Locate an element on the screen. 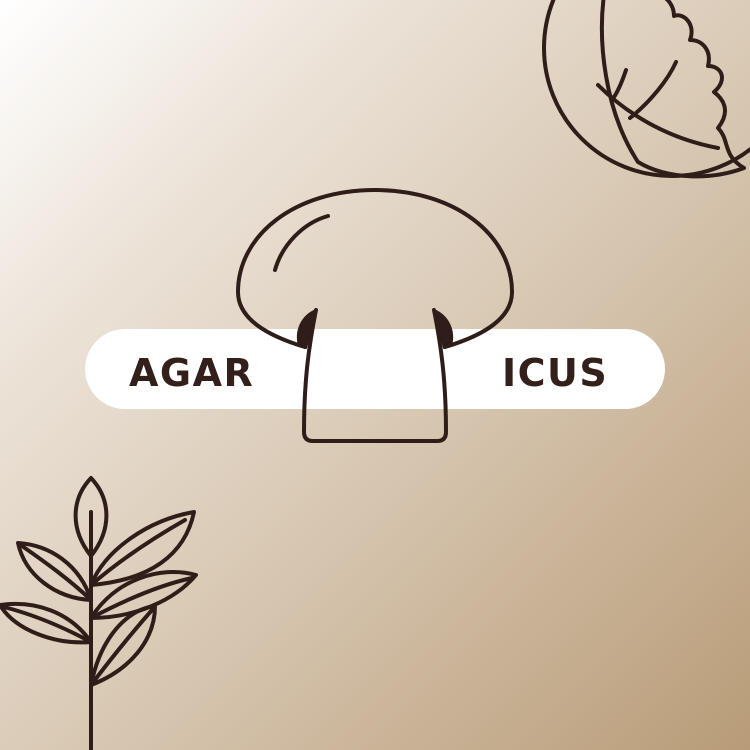 The height and width of the screenshot is (750, 750). logo-text-right: ICUS is located at coordinates (555, 373).